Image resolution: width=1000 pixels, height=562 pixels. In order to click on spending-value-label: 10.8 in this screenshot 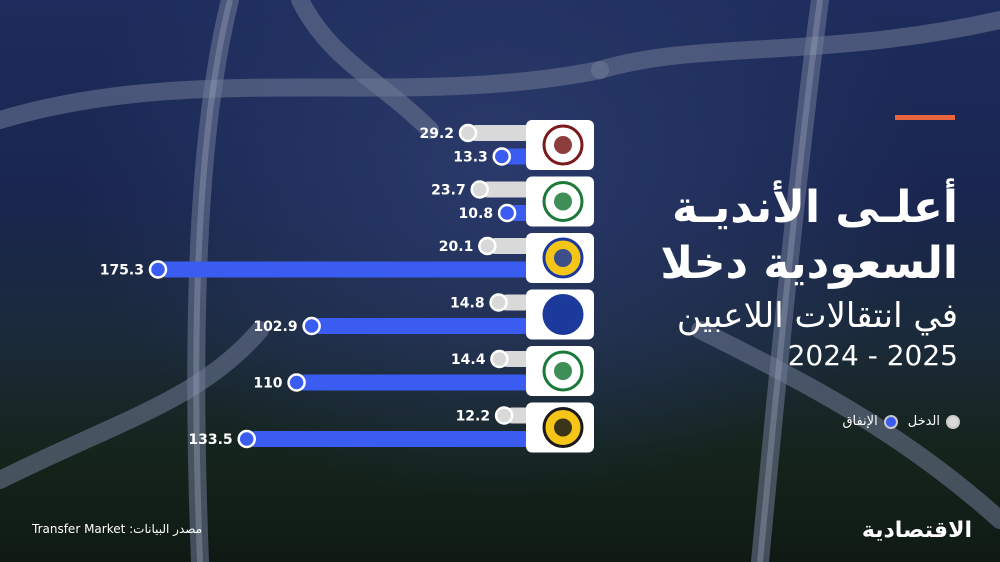, I will do `click(476, 214)`.